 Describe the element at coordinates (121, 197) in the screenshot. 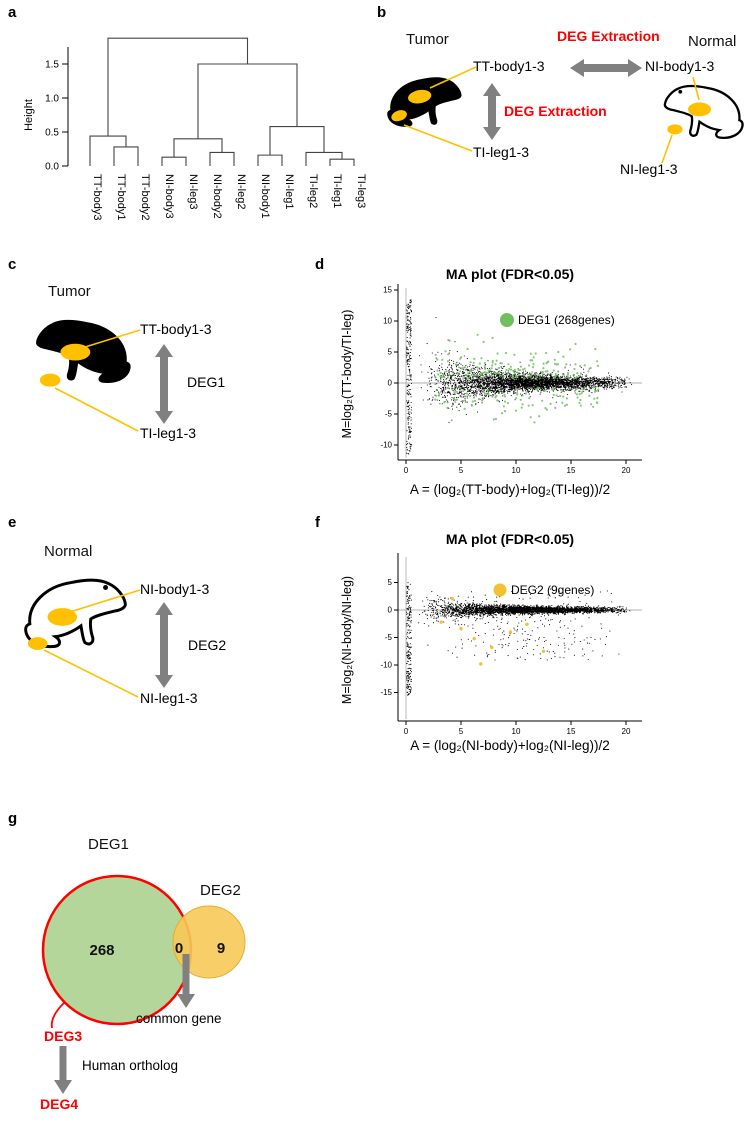

I see `svg-text: TT-body1` at that location.